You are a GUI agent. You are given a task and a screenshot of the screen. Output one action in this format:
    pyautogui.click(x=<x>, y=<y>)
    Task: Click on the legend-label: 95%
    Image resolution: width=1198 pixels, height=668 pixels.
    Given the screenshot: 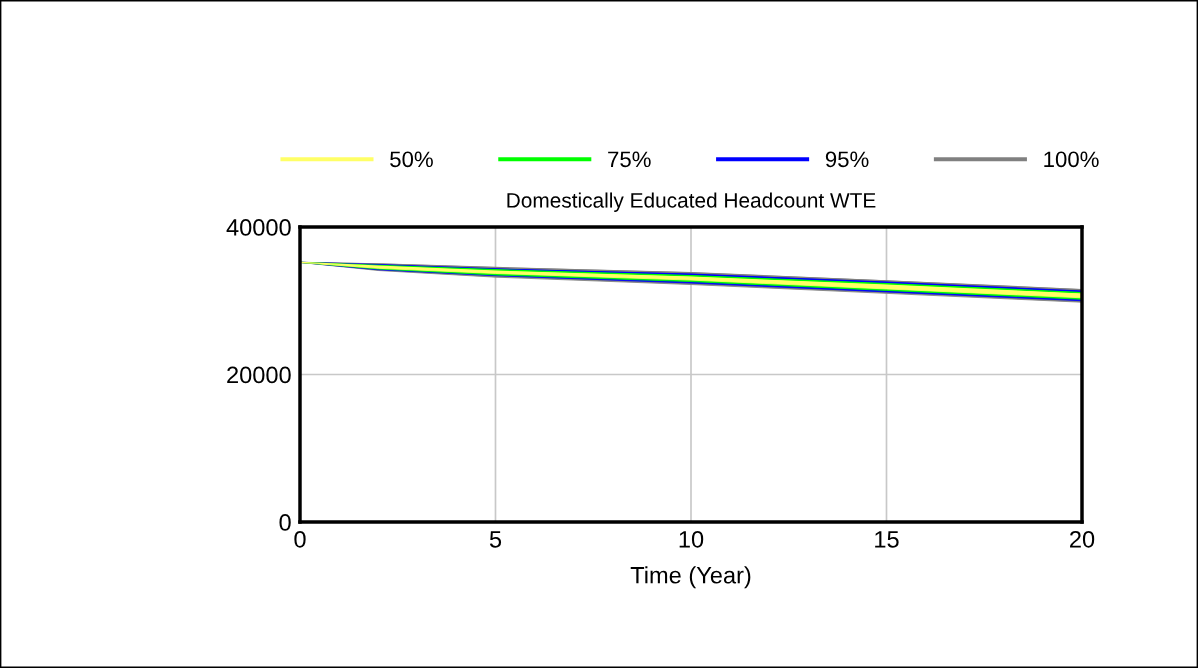 What is the action you would take?
    pyautogui.click(x=847, y=159)
    